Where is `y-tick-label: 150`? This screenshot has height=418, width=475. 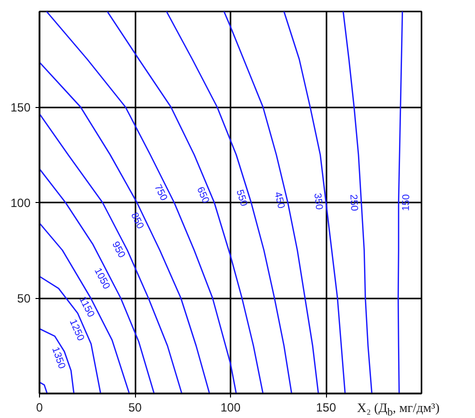 y-tick-label: 150 is located at coordinates (20, 107).